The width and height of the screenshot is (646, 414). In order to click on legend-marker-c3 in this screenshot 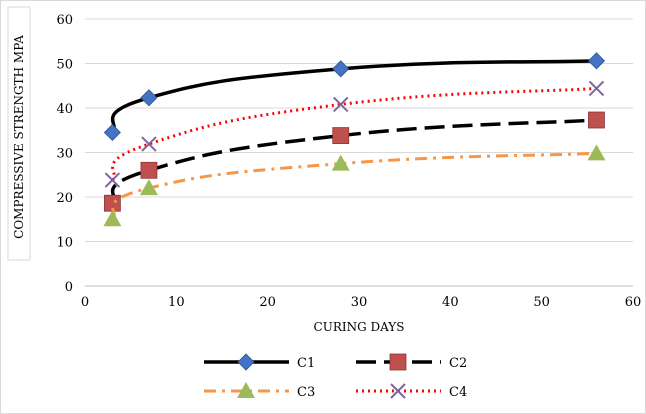, I will do `click(246, 390)`.